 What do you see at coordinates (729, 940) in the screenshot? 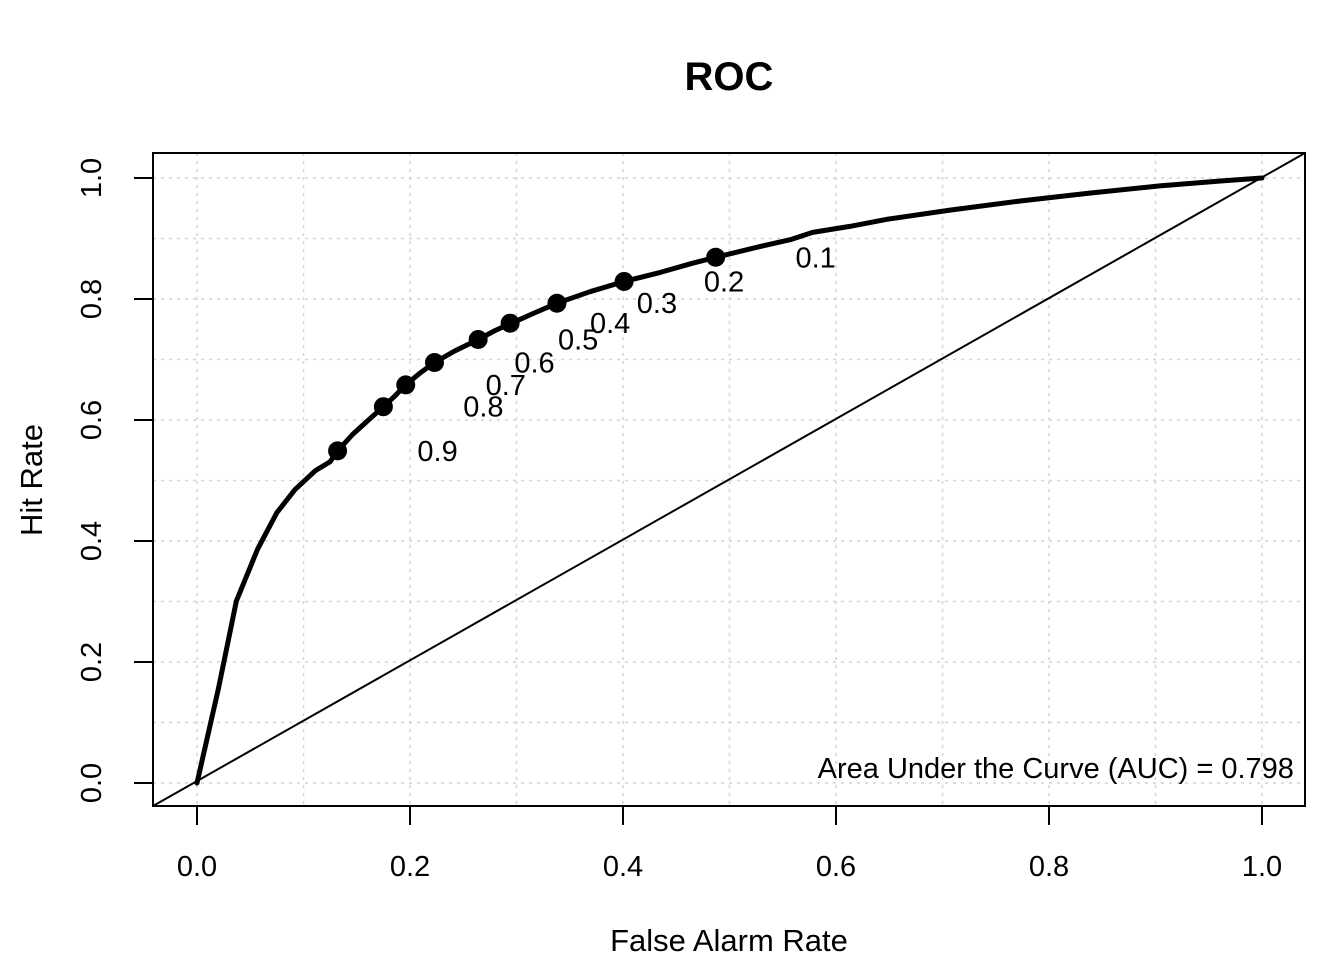
I see `x-axis-title: False Alarm Rate` at bounding box center [729, 940].